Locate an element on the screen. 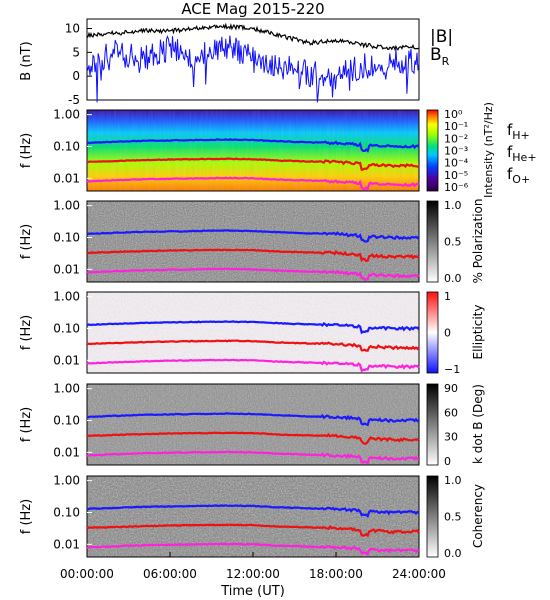 Image resolution: width=550 pixels, height=600 pixels. y-axis-label: B (nT) is located at coordinates (26, 60).